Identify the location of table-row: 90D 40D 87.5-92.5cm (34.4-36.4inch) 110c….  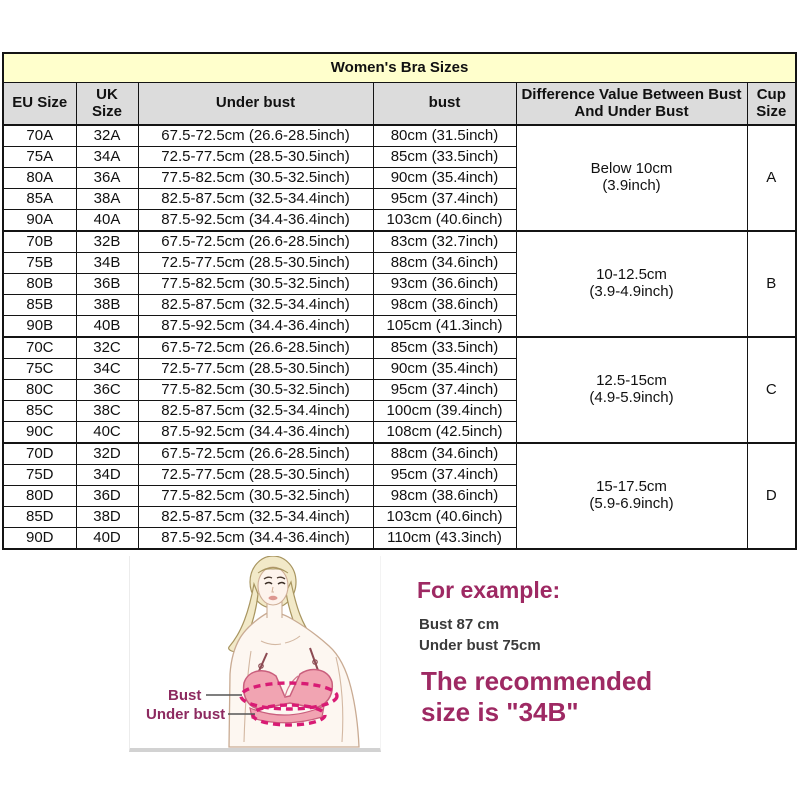
(399, 538).